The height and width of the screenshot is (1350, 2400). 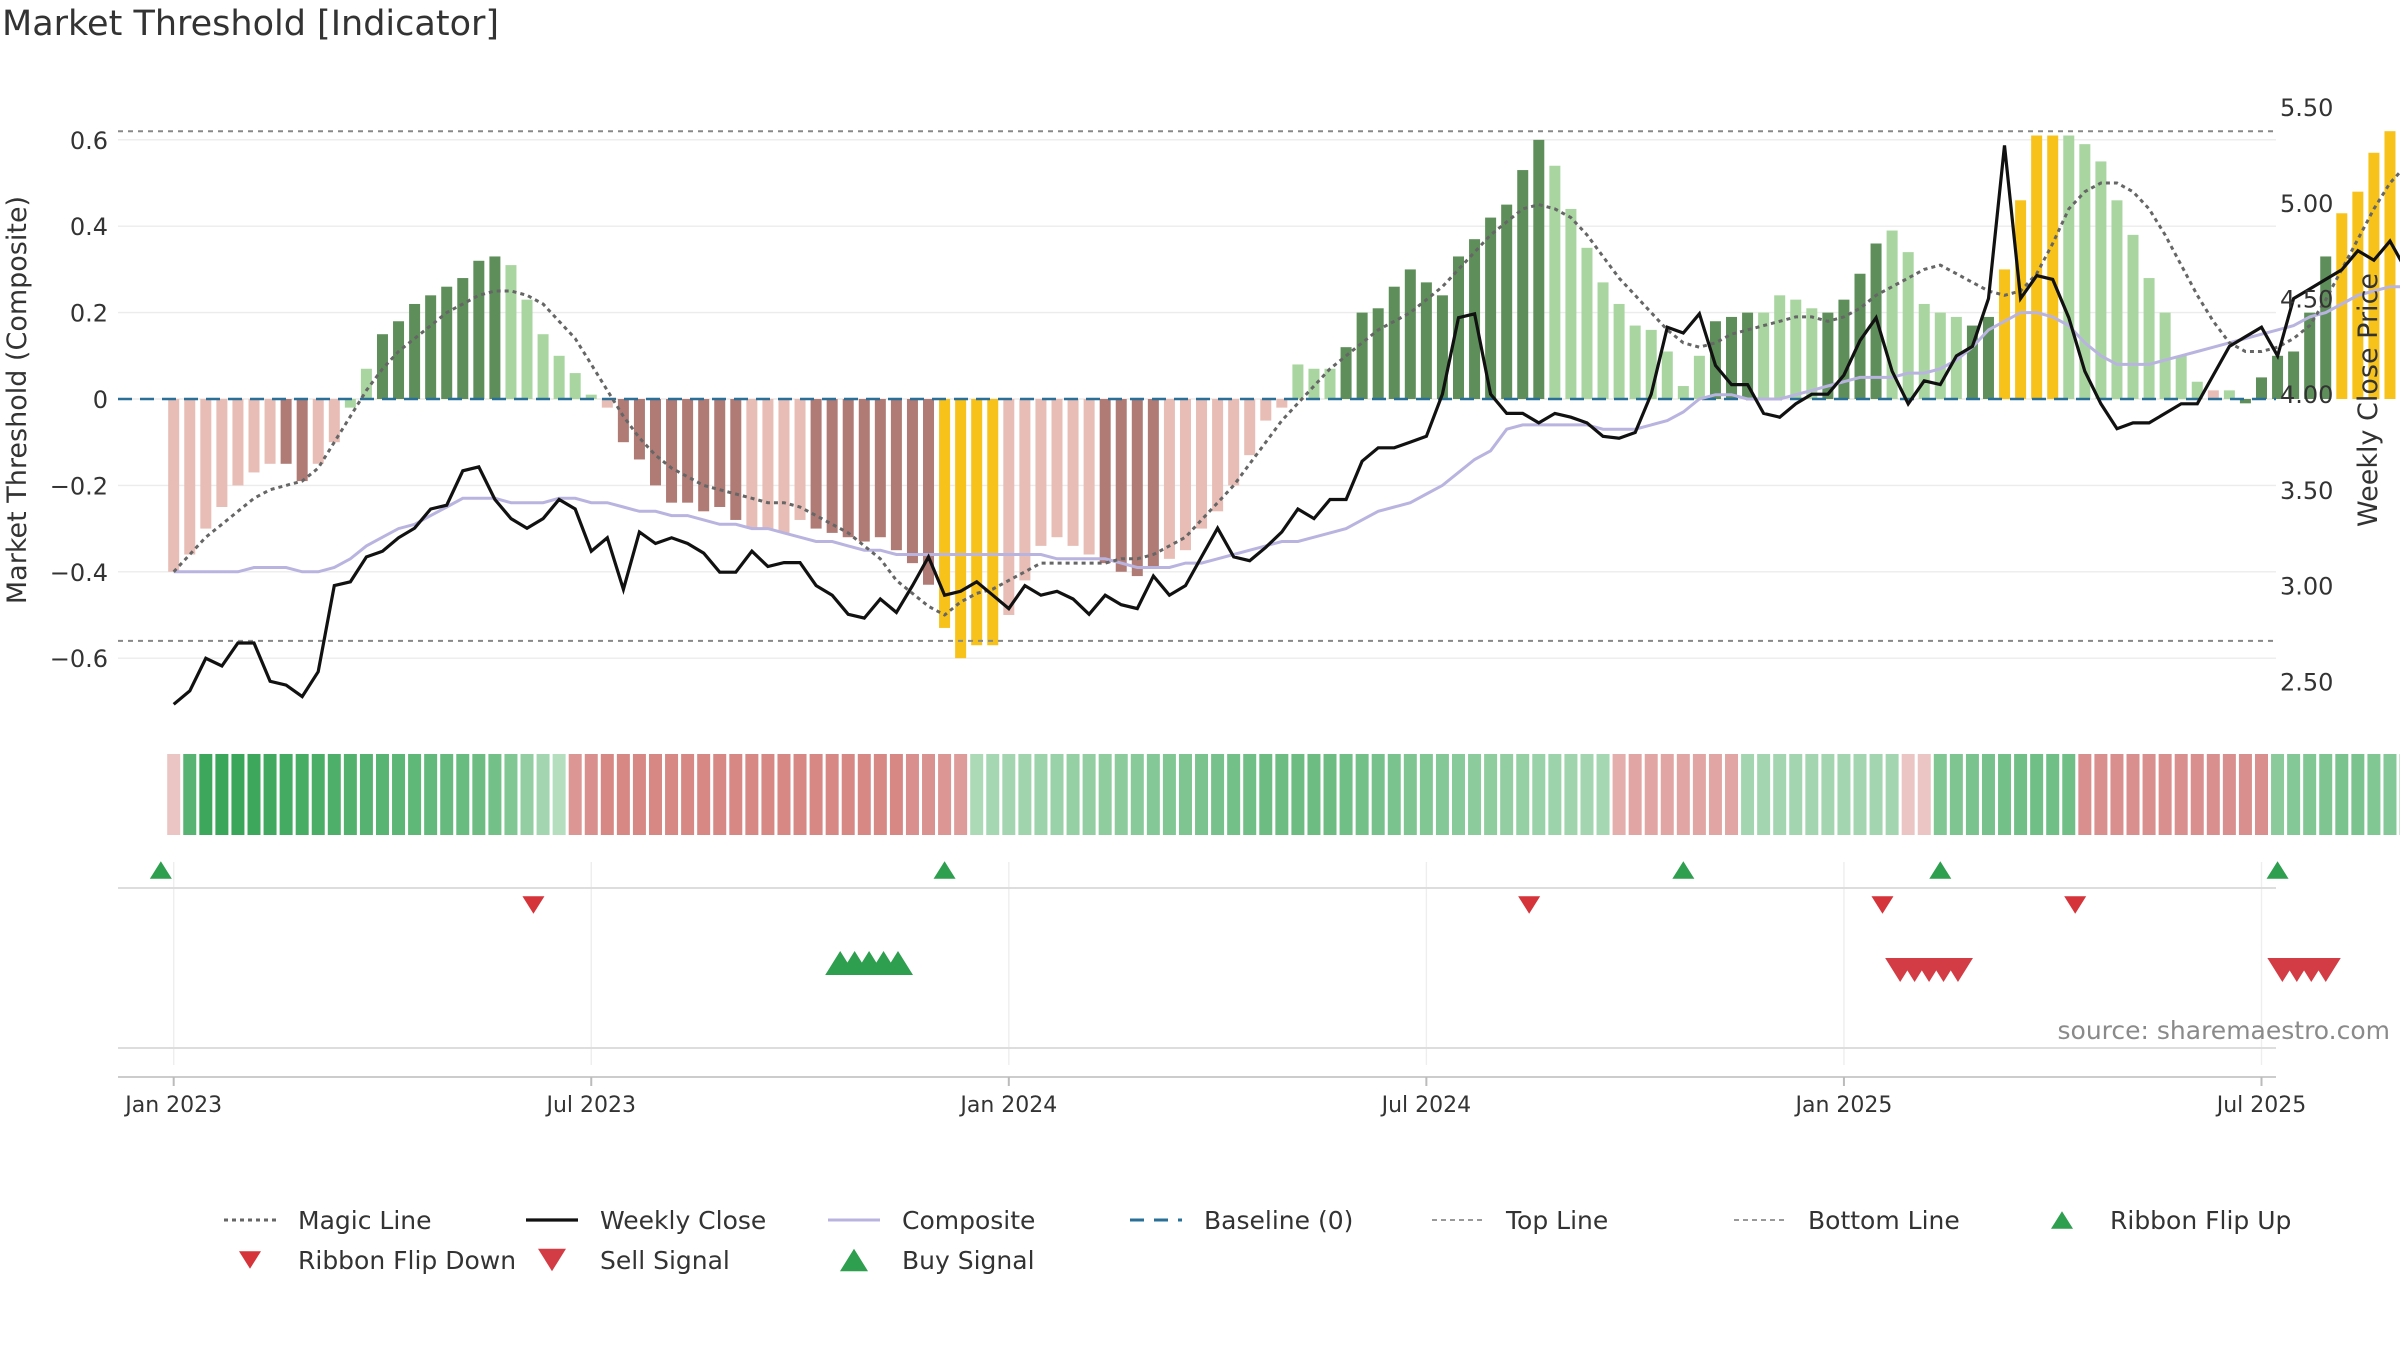 I want to click on y-left-tick-label: 0.4, so click(x=89, y=227).